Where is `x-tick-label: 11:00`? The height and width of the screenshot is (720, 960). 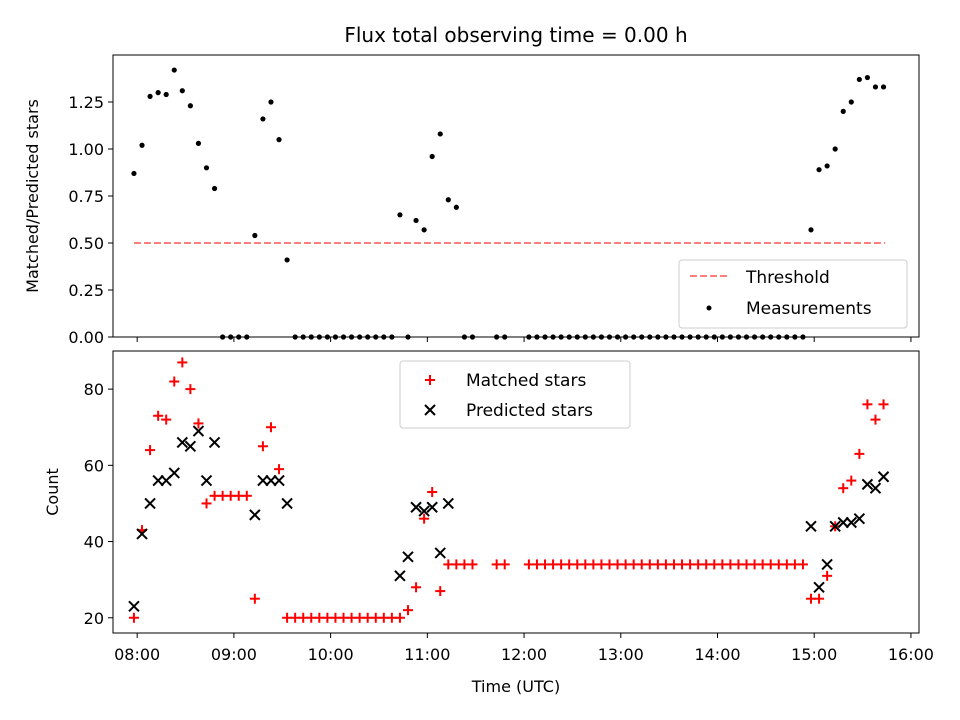 x-tick-label: 11:00 is located at coordinates (427, 654).